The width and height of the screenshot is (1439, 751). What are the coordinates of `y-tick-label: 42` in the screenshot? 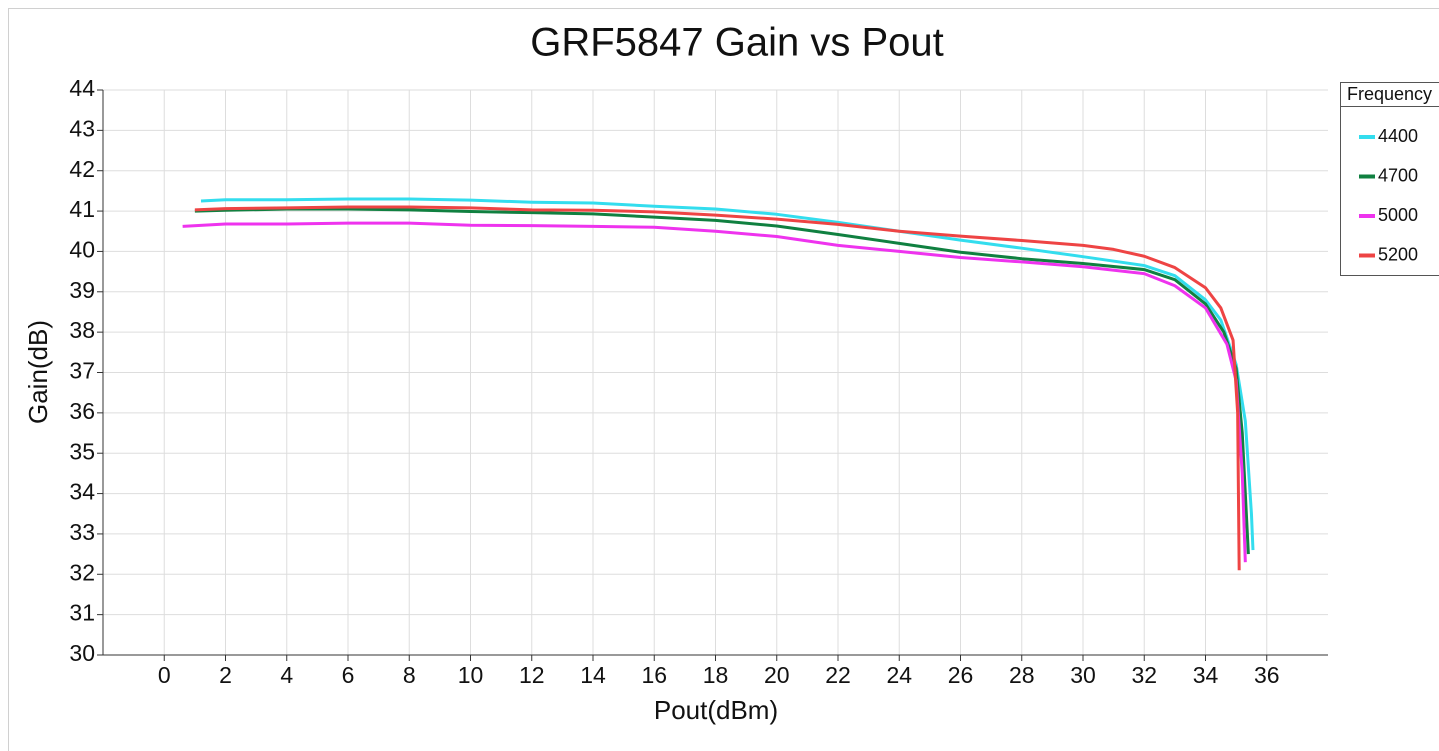 It's located at (82, 169).